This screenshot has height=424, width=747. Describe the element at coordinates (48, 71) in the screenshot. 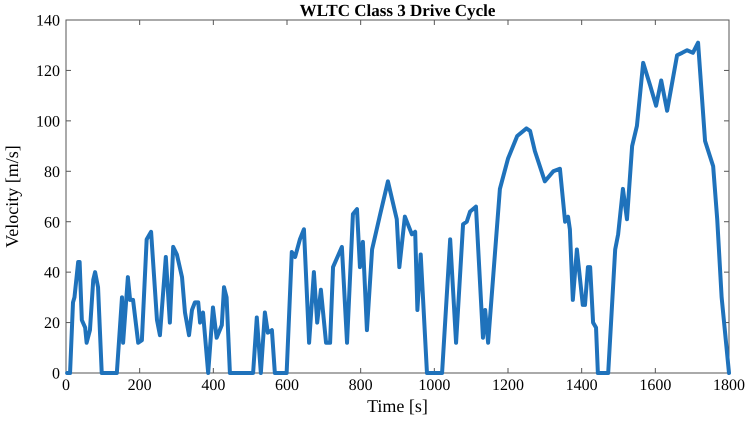

I see `y-tick-label: 120` at that location.